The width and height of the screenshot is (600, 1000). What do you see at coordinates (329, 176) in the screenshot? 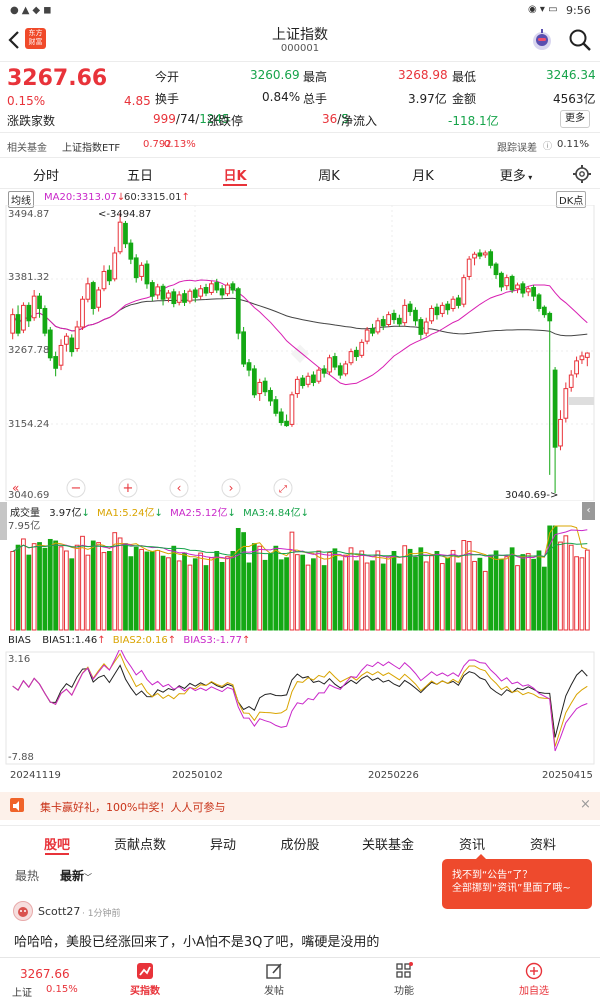
I see `tab-weekly-k: 周K` at bounding box center [329, 176].